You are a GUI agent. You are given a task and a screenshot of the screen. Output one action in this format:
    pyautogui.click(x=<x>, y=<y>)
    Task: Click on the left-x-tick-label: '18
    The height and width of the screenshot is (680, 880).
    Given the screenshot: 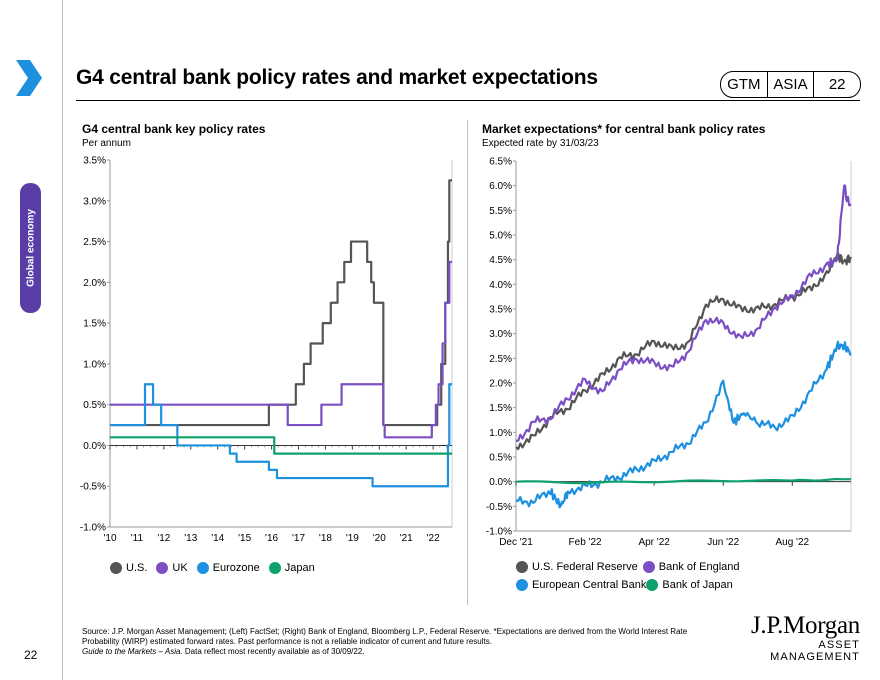 What is the action you would take?
    pyautogui.click(x=325, y=538)
    